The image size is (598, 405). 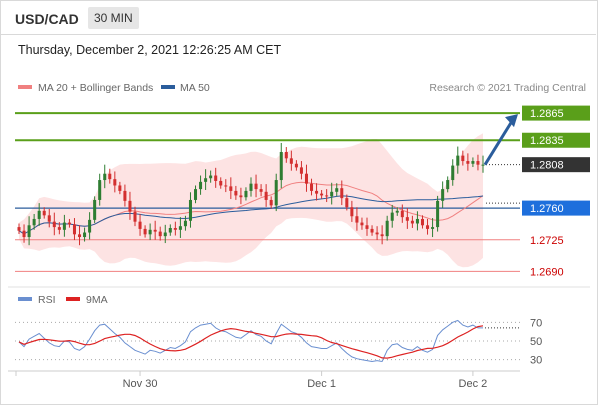 I want to click on ma50-legend-swatch, so click(x=168, y=87).